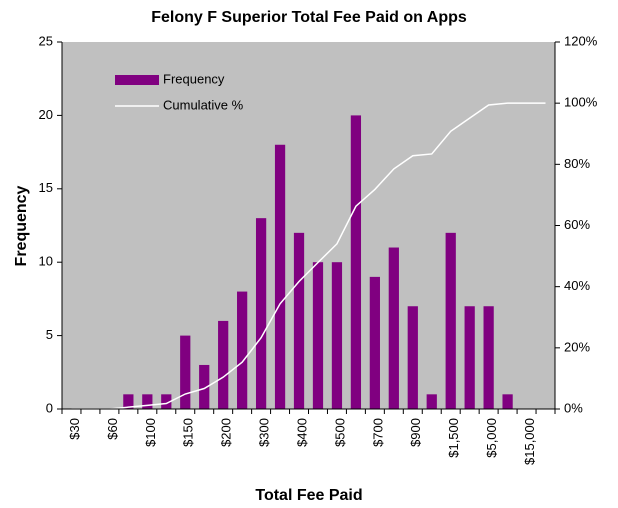 This screenshot has height=508, width=618. I want to click on y-tick-label: 20, so click(46, 114).